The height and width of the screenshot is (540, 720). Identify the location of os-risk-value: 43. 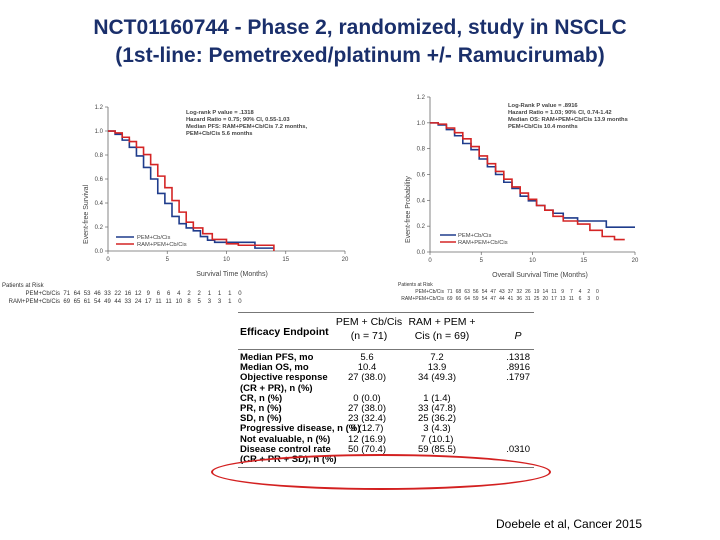
(502, 292).